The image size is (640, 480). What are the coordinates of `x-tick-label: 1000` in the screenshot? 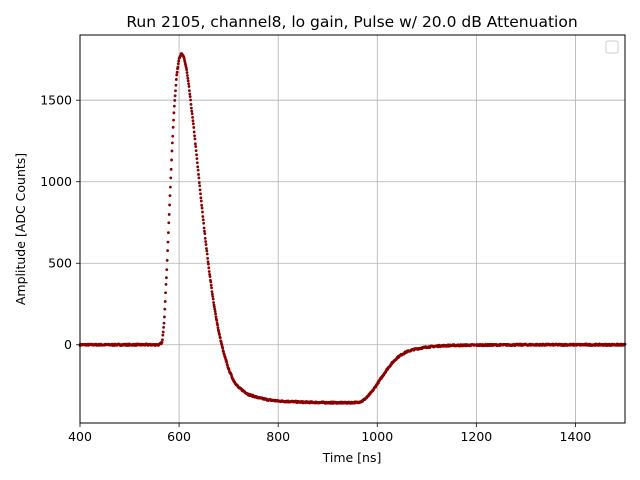 It's located at (377, 436).